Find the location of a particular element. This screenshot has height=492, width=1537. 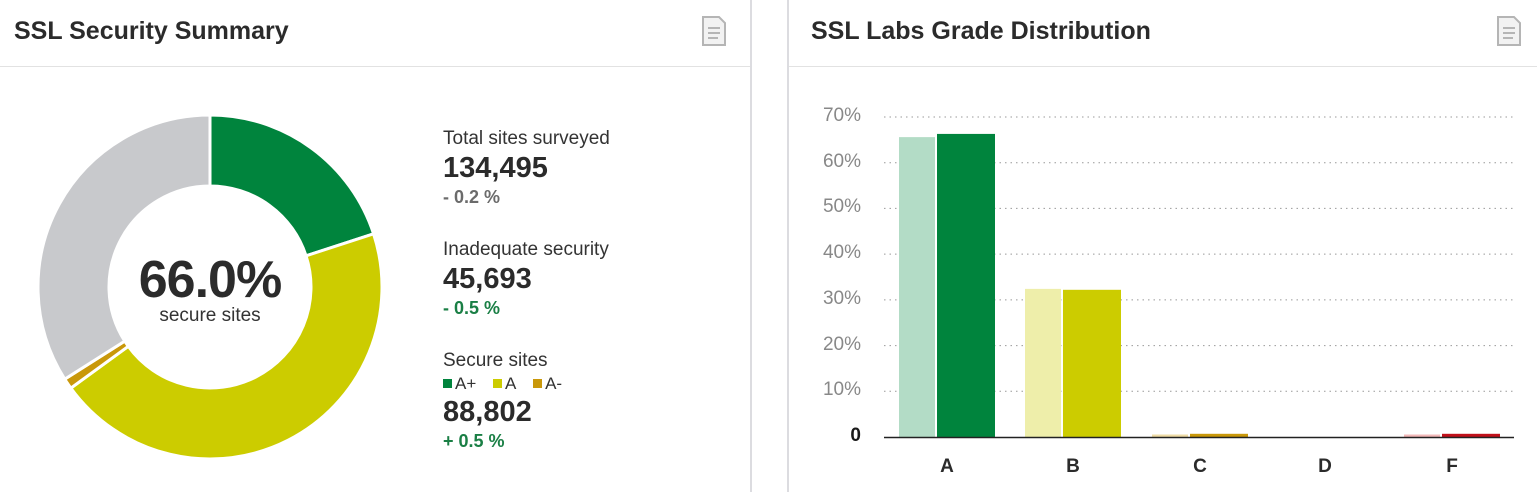

legend-item-a-minus: A- is located at coordinates (547, 383).